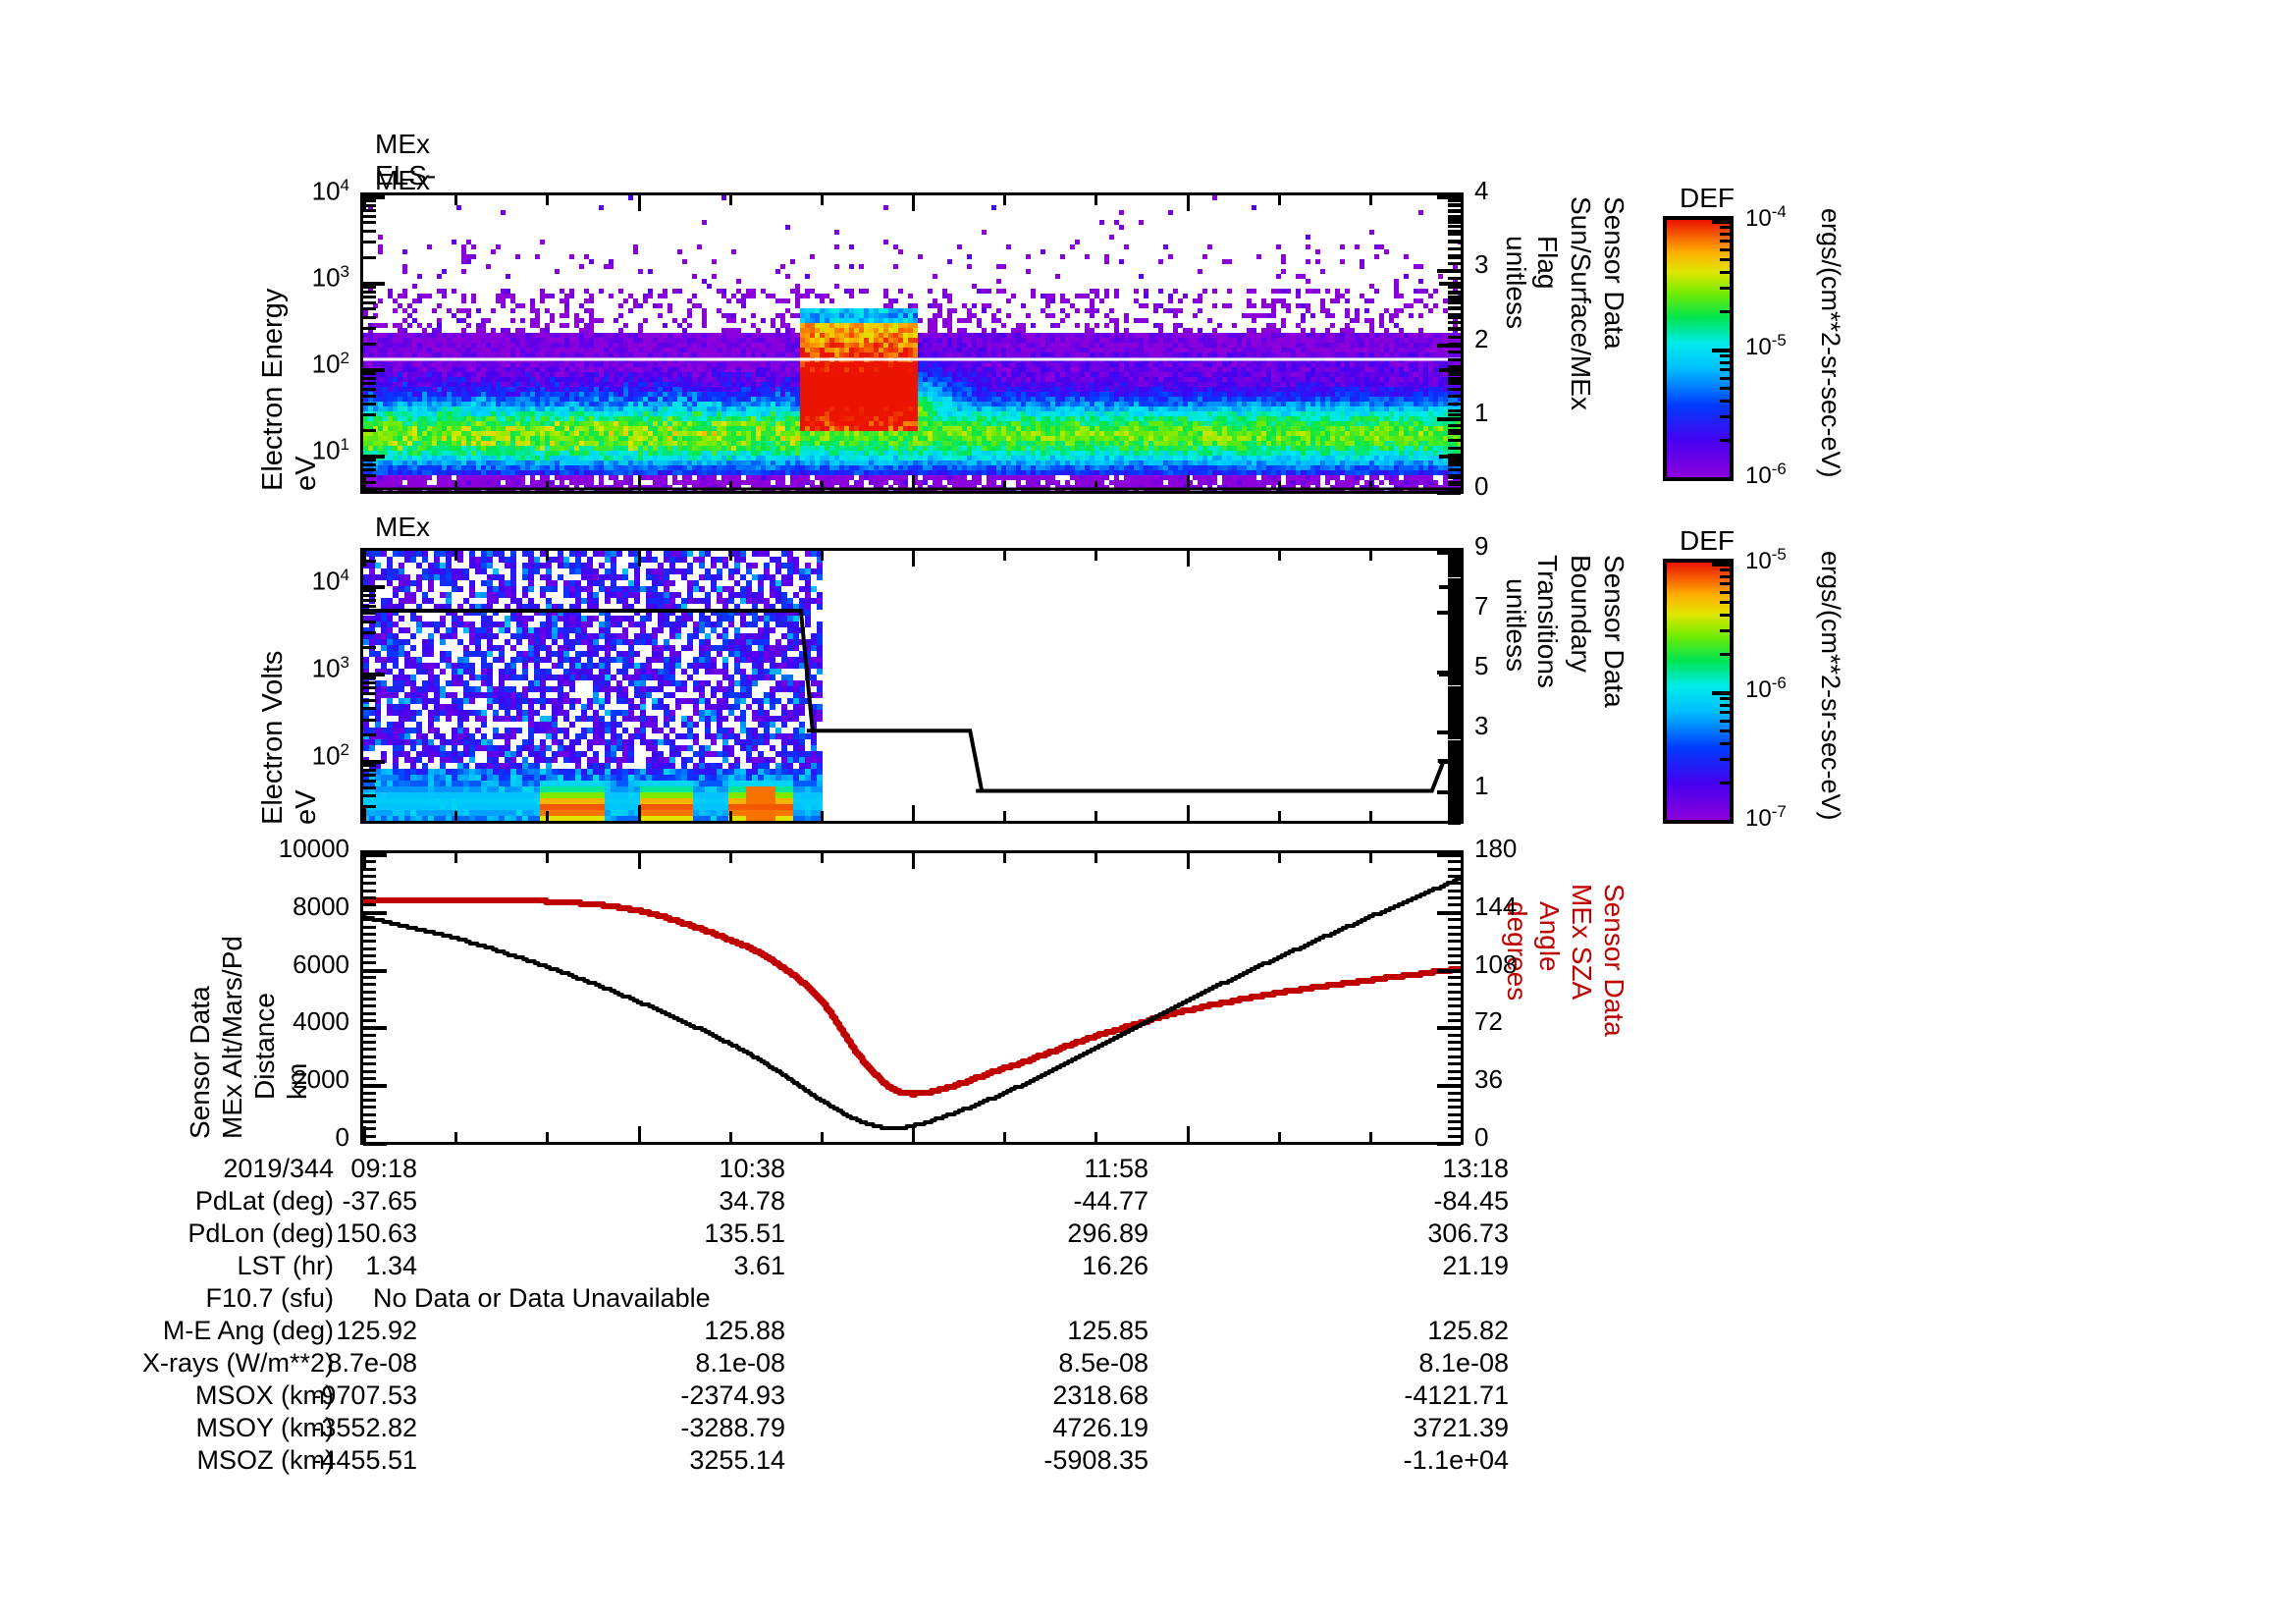  Describe the element at coordinates (744, 1330) in the screenshot. I see `info-row-value: 125.88` at that location.